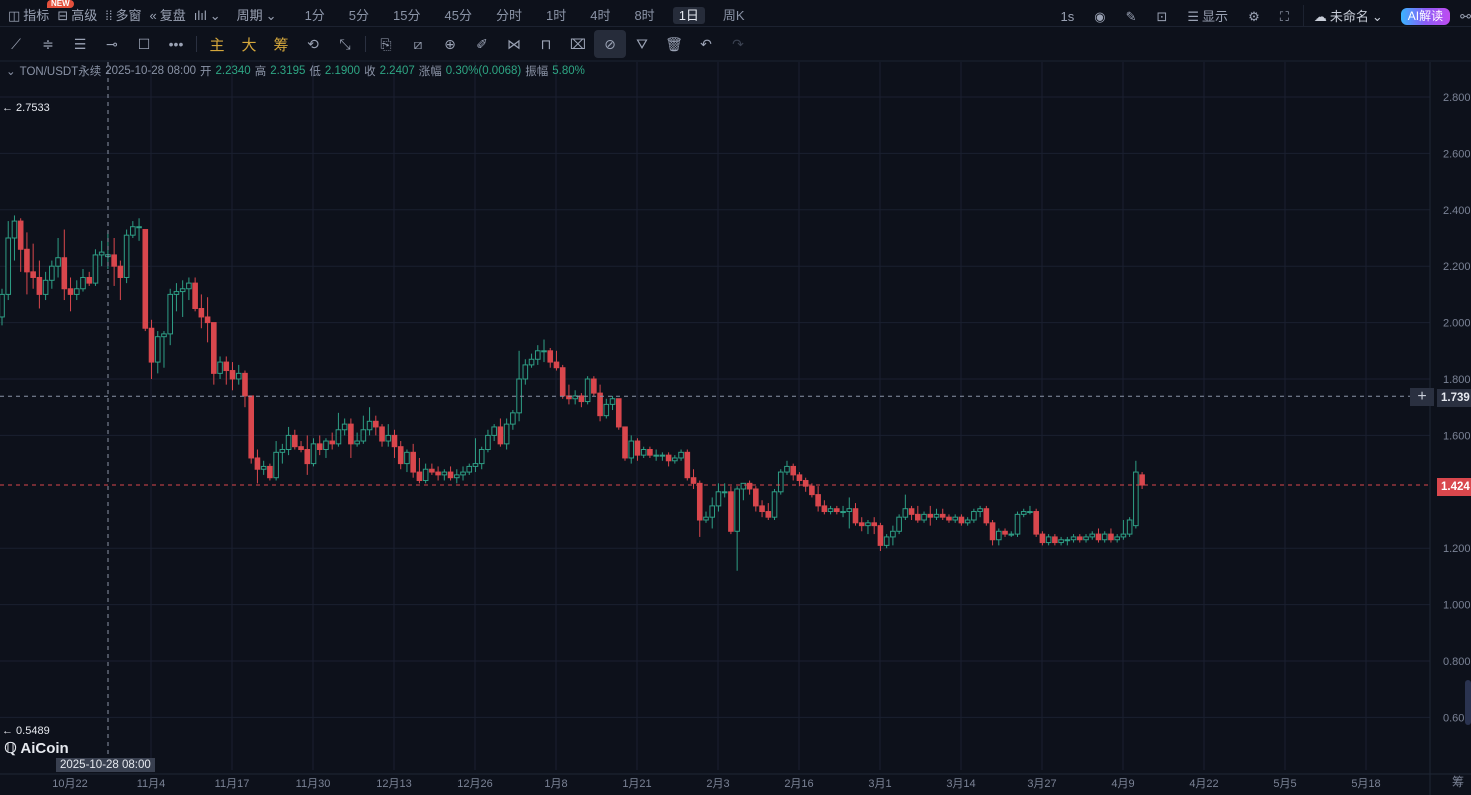 The image size is (1471, 795). I want to click on logo-icon: ℚ, so click(10, 748).